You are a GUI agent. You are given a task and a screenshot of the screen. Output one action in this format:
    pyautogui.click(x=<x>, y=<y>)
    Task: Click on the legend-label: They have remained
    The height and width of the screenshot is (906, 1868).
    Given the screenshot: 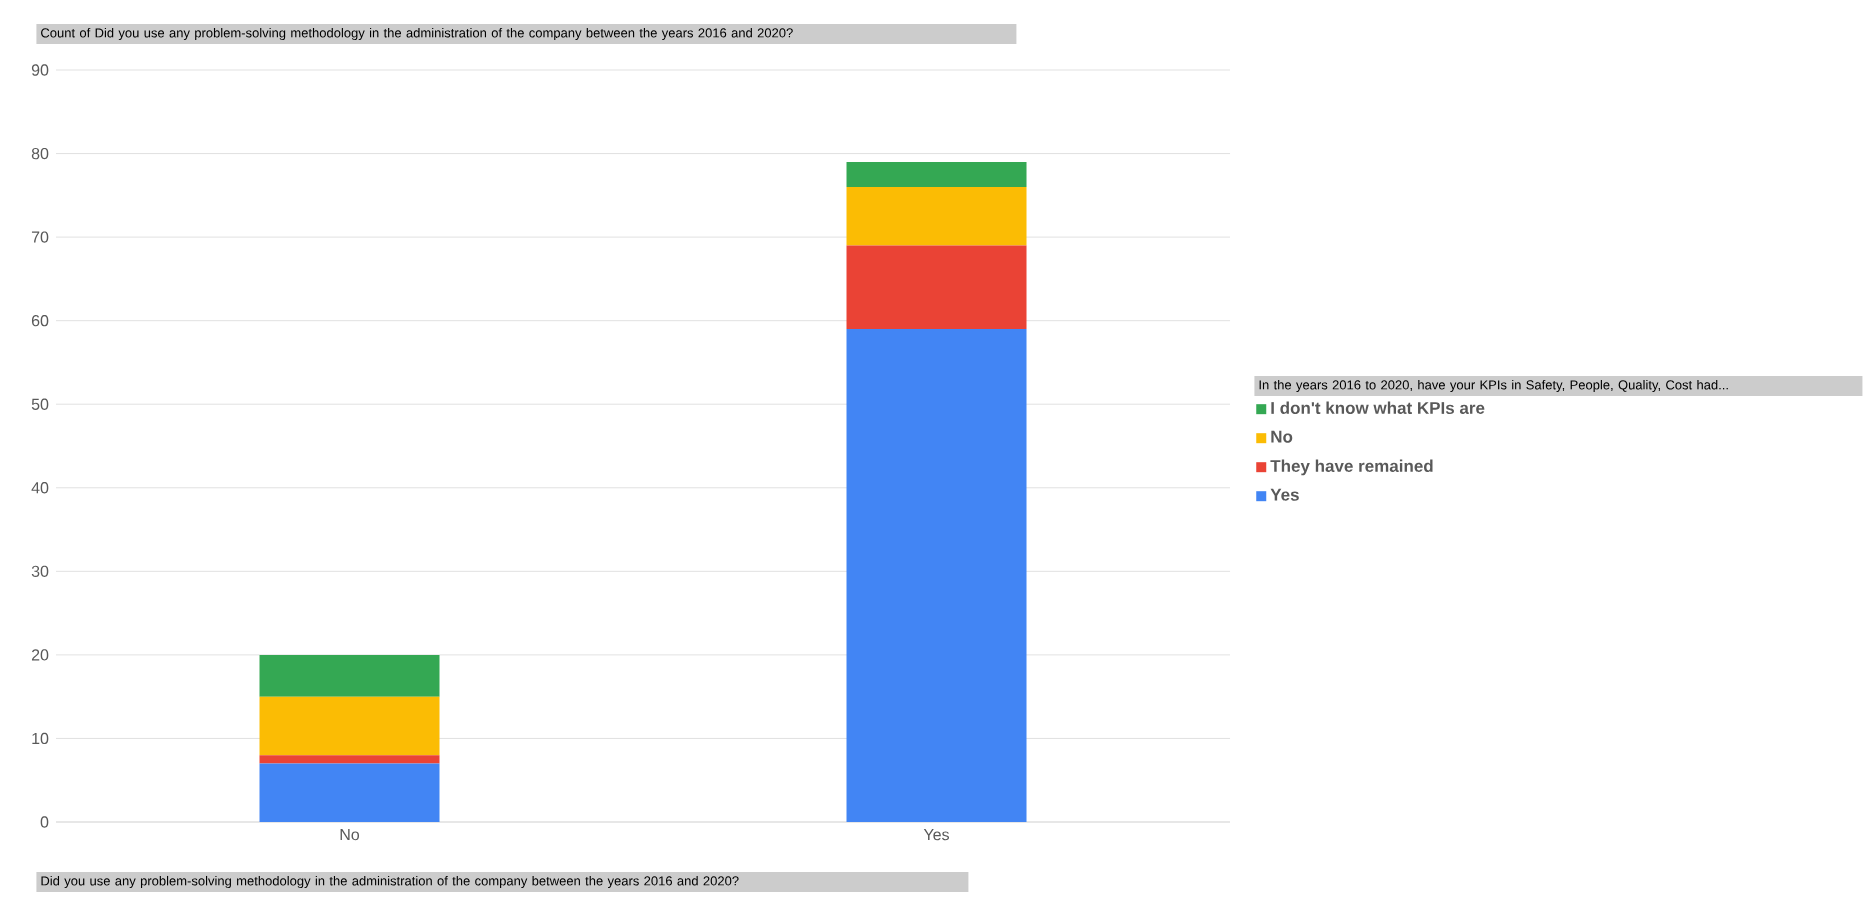 What is the action you would take?
    pyautogui.click(x=1351, y=467)
    